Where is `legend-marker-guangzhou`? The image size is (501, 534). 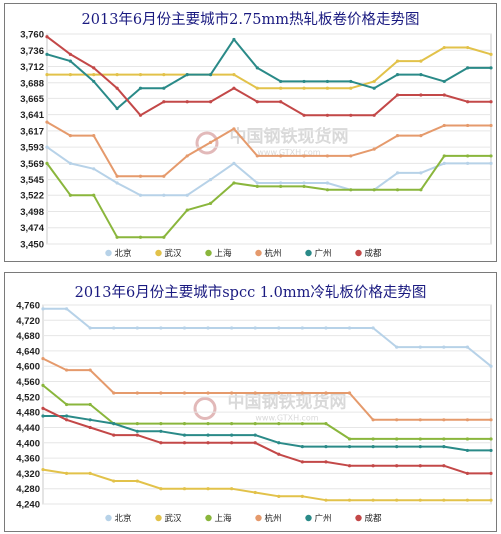 legend-marker-guangzhou is located at coordinates (308, 518).